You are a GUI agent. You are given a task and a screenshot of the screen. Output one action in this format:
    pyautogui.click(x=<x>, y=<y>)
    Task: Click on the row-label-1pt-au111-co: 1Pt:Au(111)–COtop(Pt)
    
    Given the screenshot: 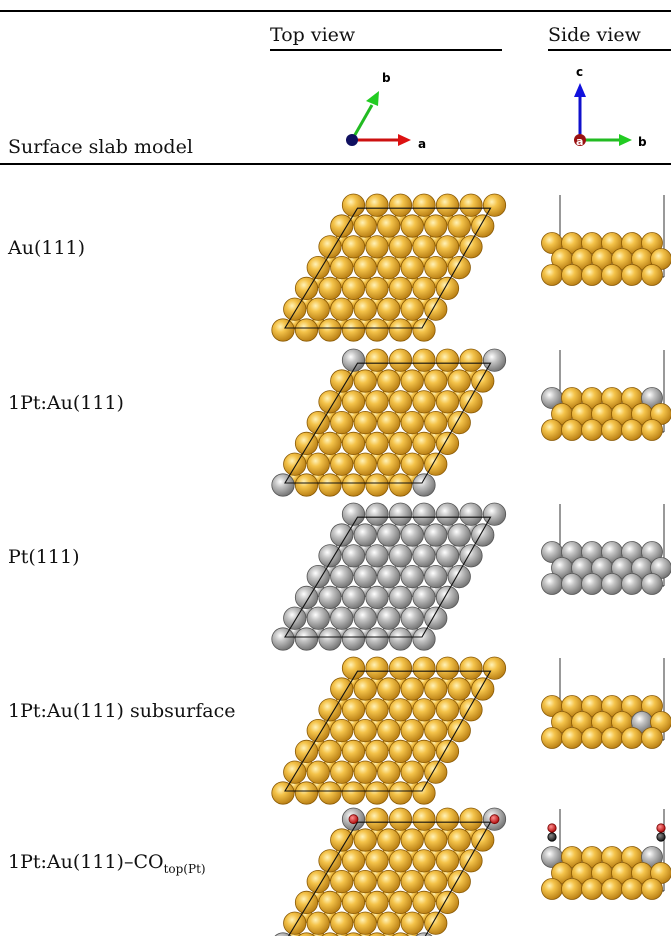 What is the action you would take?
    pyautogui.click(x=107, y=863)
    